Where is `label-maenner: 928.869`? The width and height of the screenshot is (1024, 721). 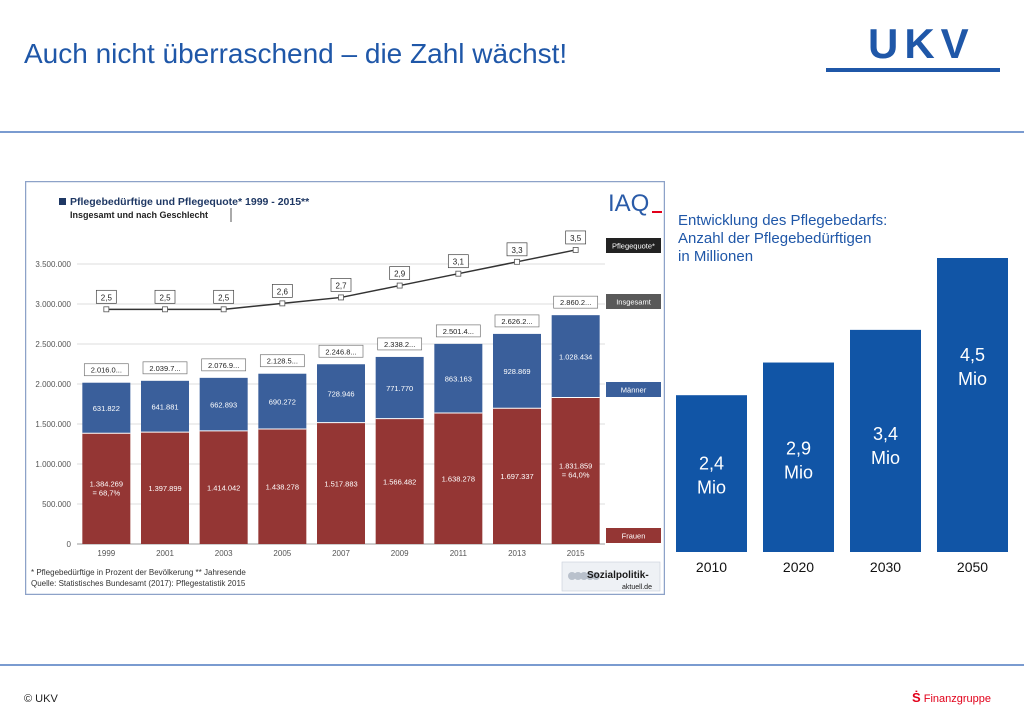 label-maenner: 928.869 is located at coordinates (516, 371).